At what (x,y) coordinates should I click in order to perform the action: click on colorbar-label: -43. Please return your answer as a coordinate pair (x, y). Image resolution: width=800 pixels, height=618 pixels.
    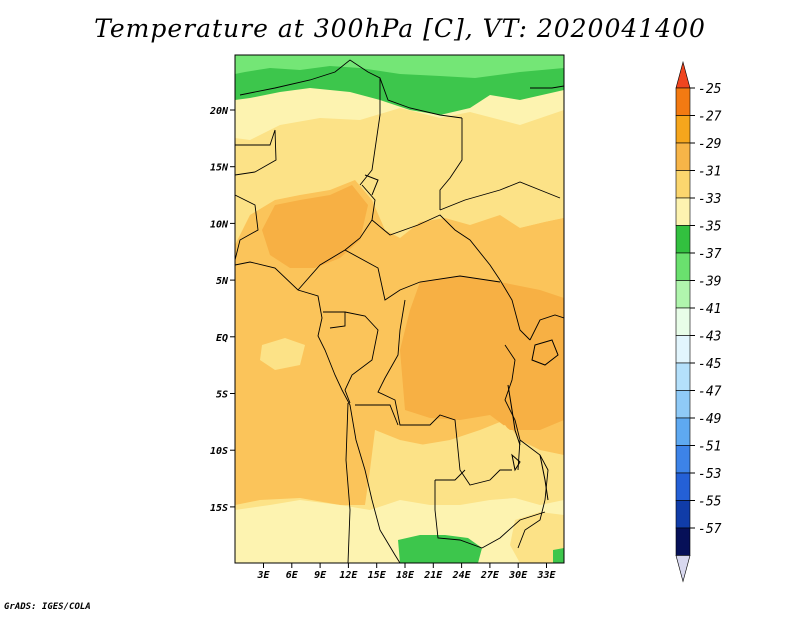
    Looking at the image, I should click on (709, 337).